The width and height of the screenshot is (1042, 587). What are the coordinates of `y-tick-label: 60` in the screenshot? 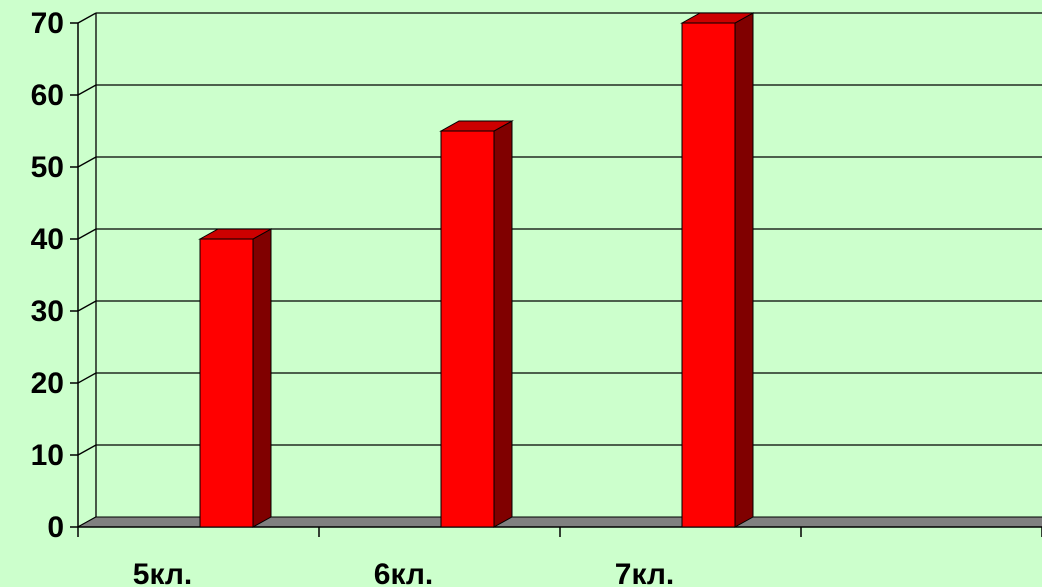 It's located at (47, 95).